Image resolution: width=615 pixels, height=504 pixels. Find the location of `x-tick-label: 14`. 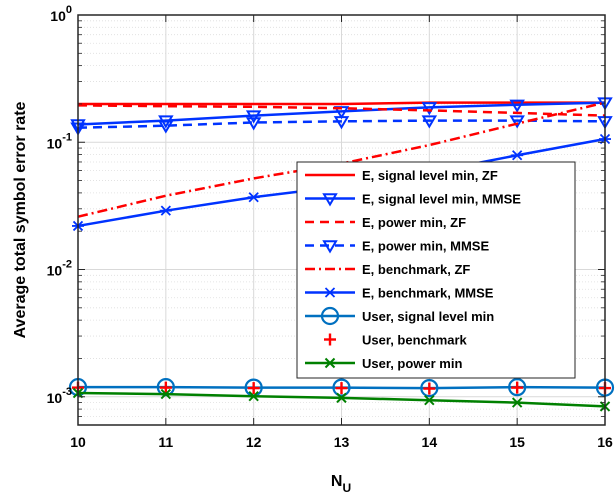

x-tick-label: 14 is located at coordinates (430, 442).